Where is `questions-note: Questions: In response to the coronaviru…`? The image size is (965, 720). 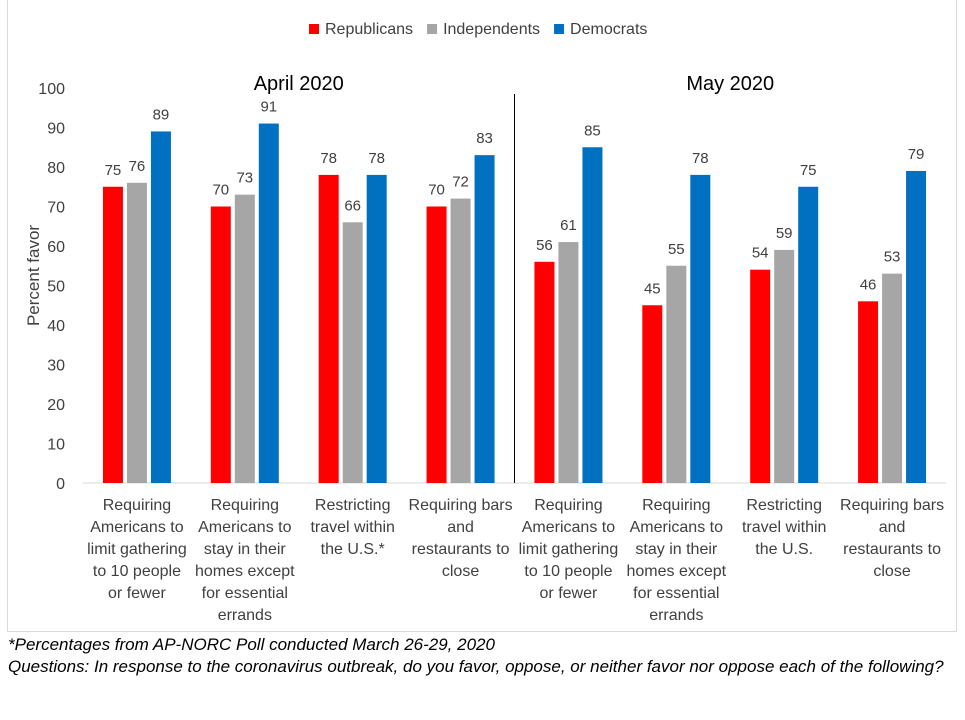 questions-note: Questions: In response to the coronaviru… is located at coordinates (476, 666).